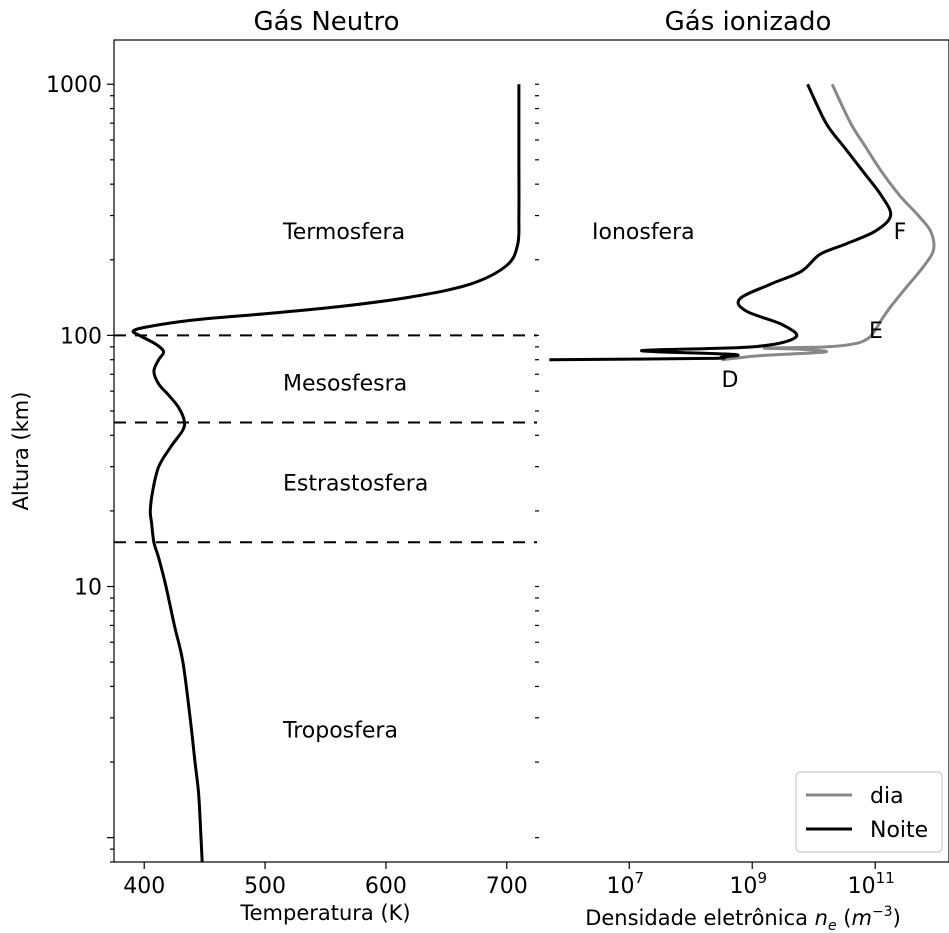 This screenshot has width=949, height=933. I want to click on density-label-prefix: Densidade eletrônica, so click(699, 918).